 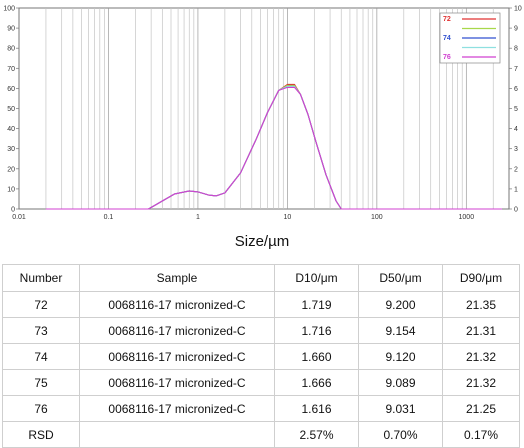 I want to click on y-tick-label: 100, so click(x=9, y=9).